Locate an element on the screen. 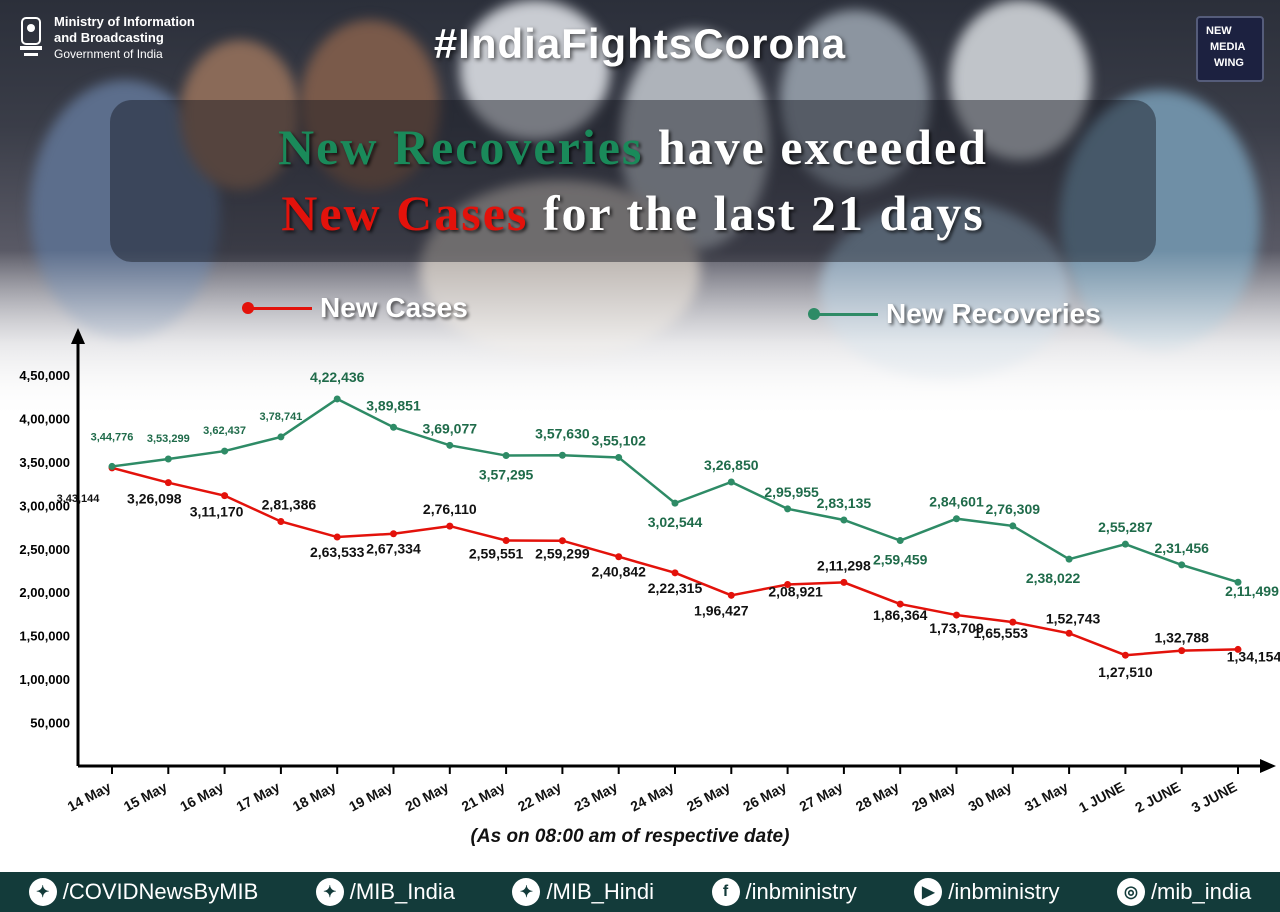 The image size is (1280, 912). social-handle-facebook-3: f/inbministry is located at coordinates (784, 892).